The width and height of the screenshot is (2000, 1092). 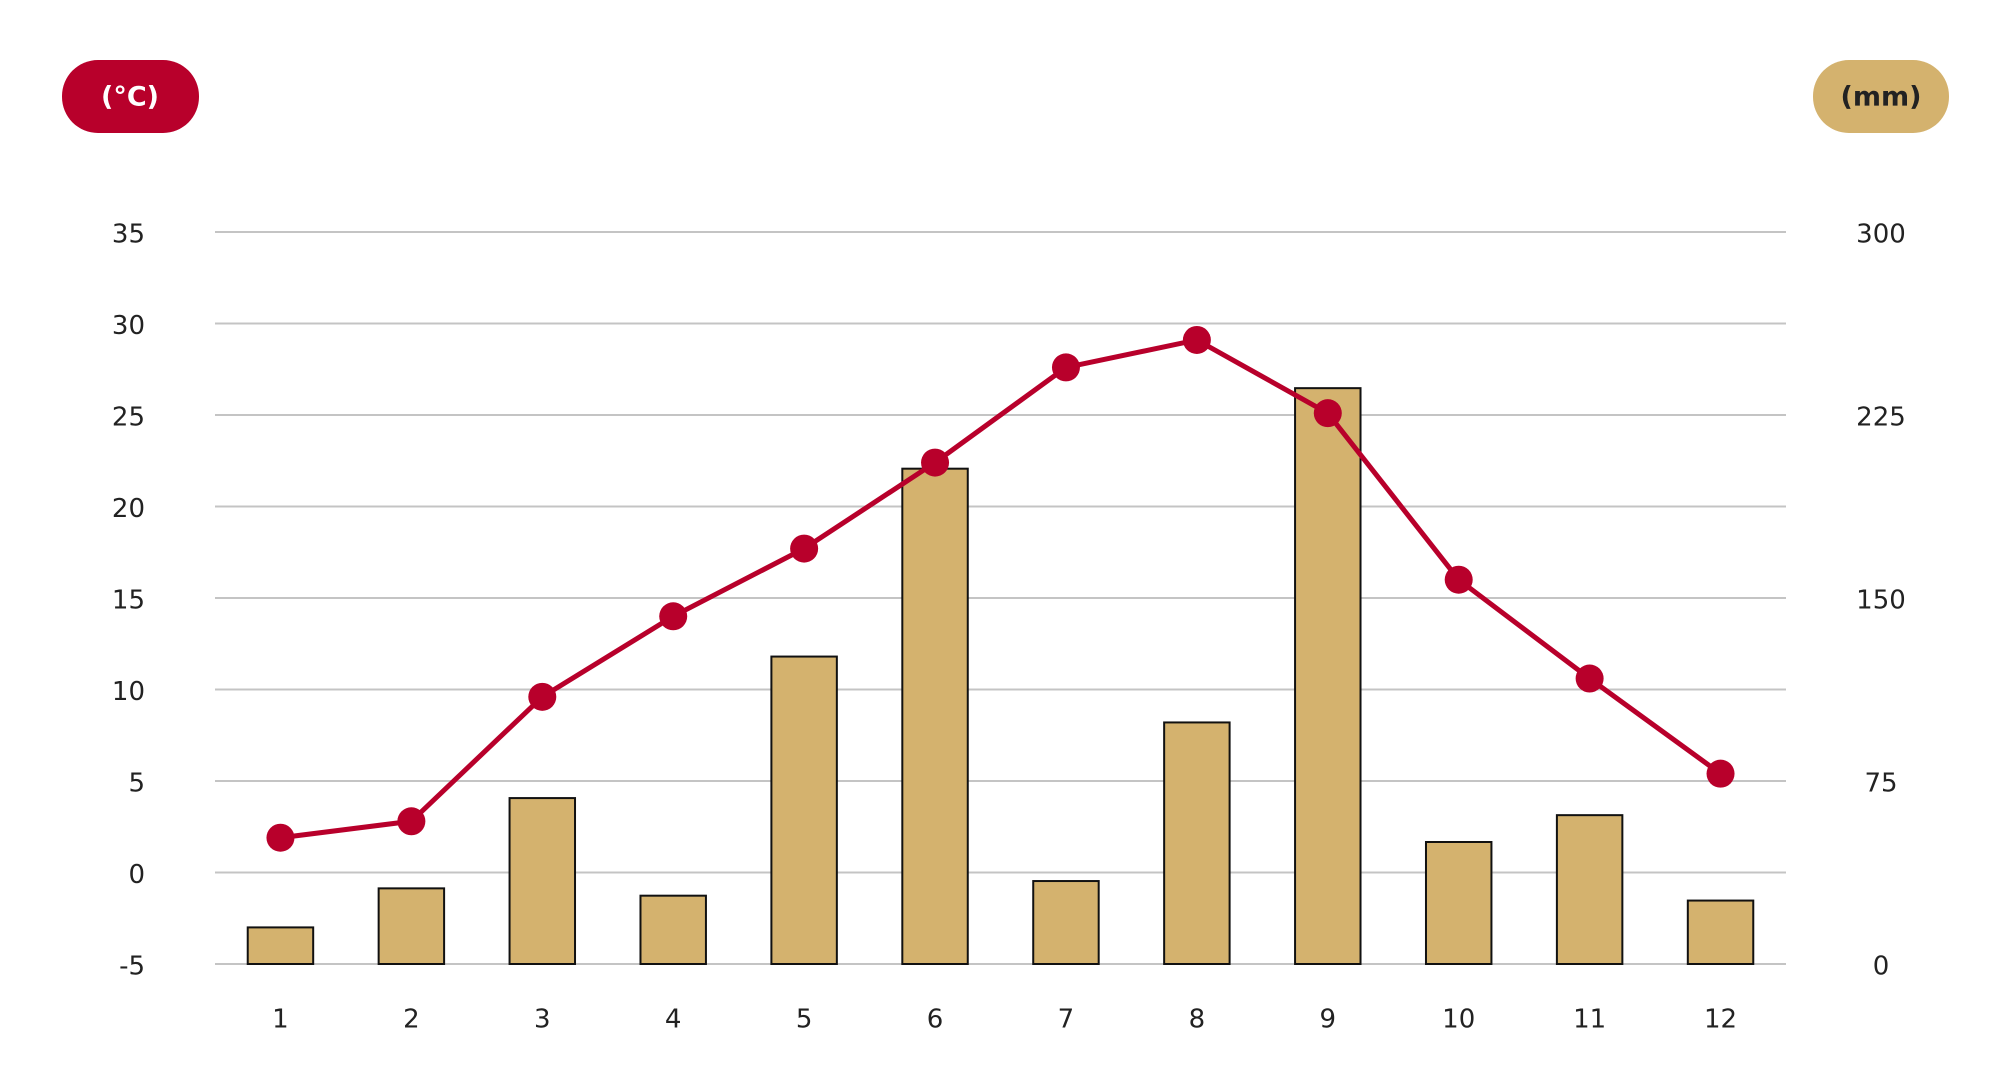 What do you see at coordinates (132, 967) in the screenshot?
I see `y-tick-label: -5` at bounding box center [132, 967].